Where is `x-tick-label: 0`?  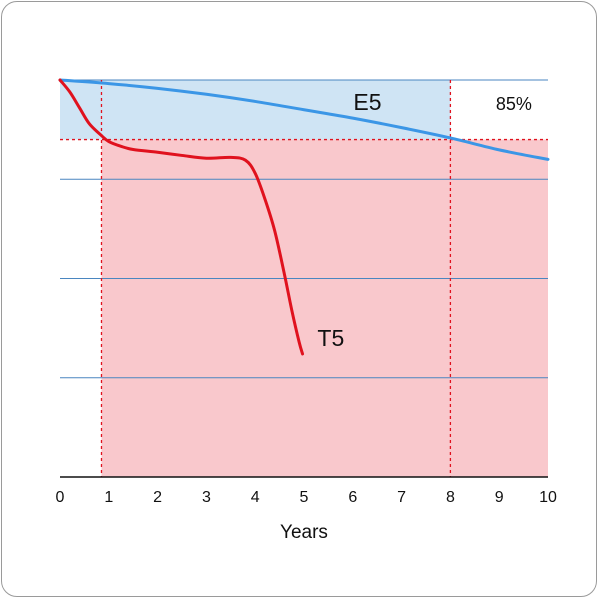
x-tick-label: 0 is located at coordinates (60, 497).